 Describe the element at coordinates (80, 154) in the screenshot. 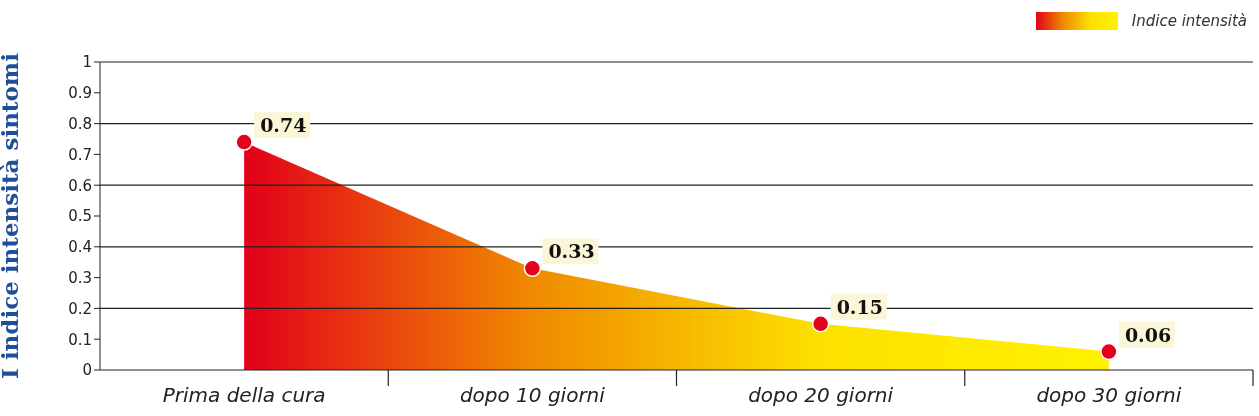

I see `y-tick-label: 0.7` at that location.